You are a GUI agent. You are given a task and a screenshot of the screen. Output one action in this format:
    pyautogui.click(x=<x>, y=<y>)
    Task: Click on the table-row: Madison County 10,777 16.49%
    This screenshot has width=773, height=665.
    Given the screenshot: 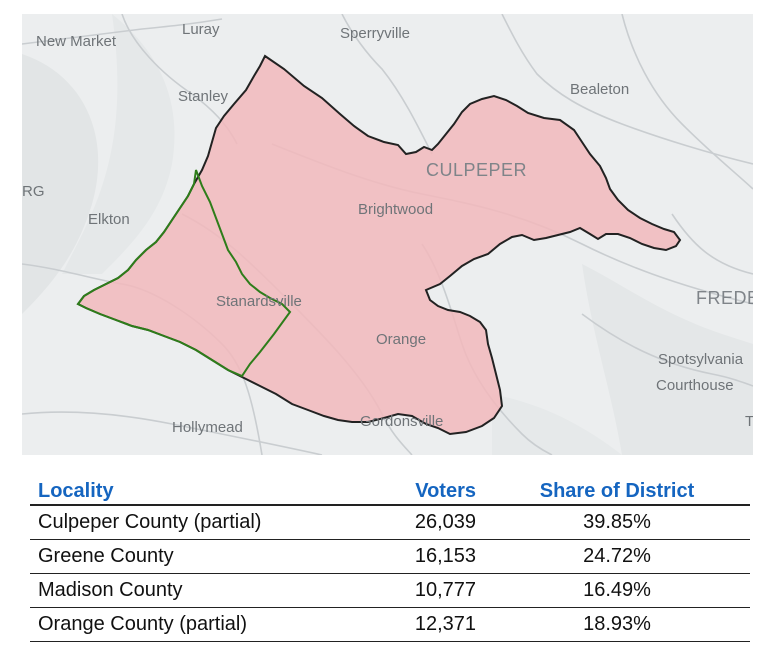 What is the action you would take?
    pyautogui.click(x=390, y=590)
    